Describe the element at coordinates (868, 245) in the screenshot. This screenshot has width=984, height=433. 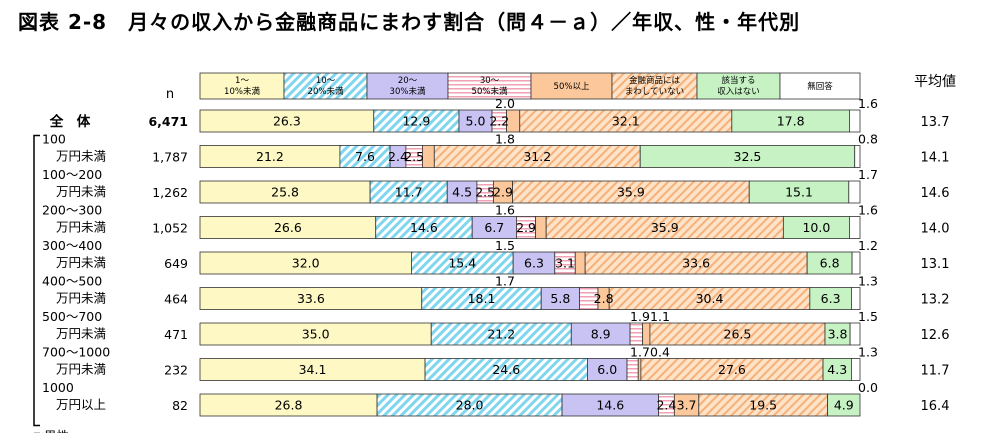
I see `small-value-label: 1.2` at that location.